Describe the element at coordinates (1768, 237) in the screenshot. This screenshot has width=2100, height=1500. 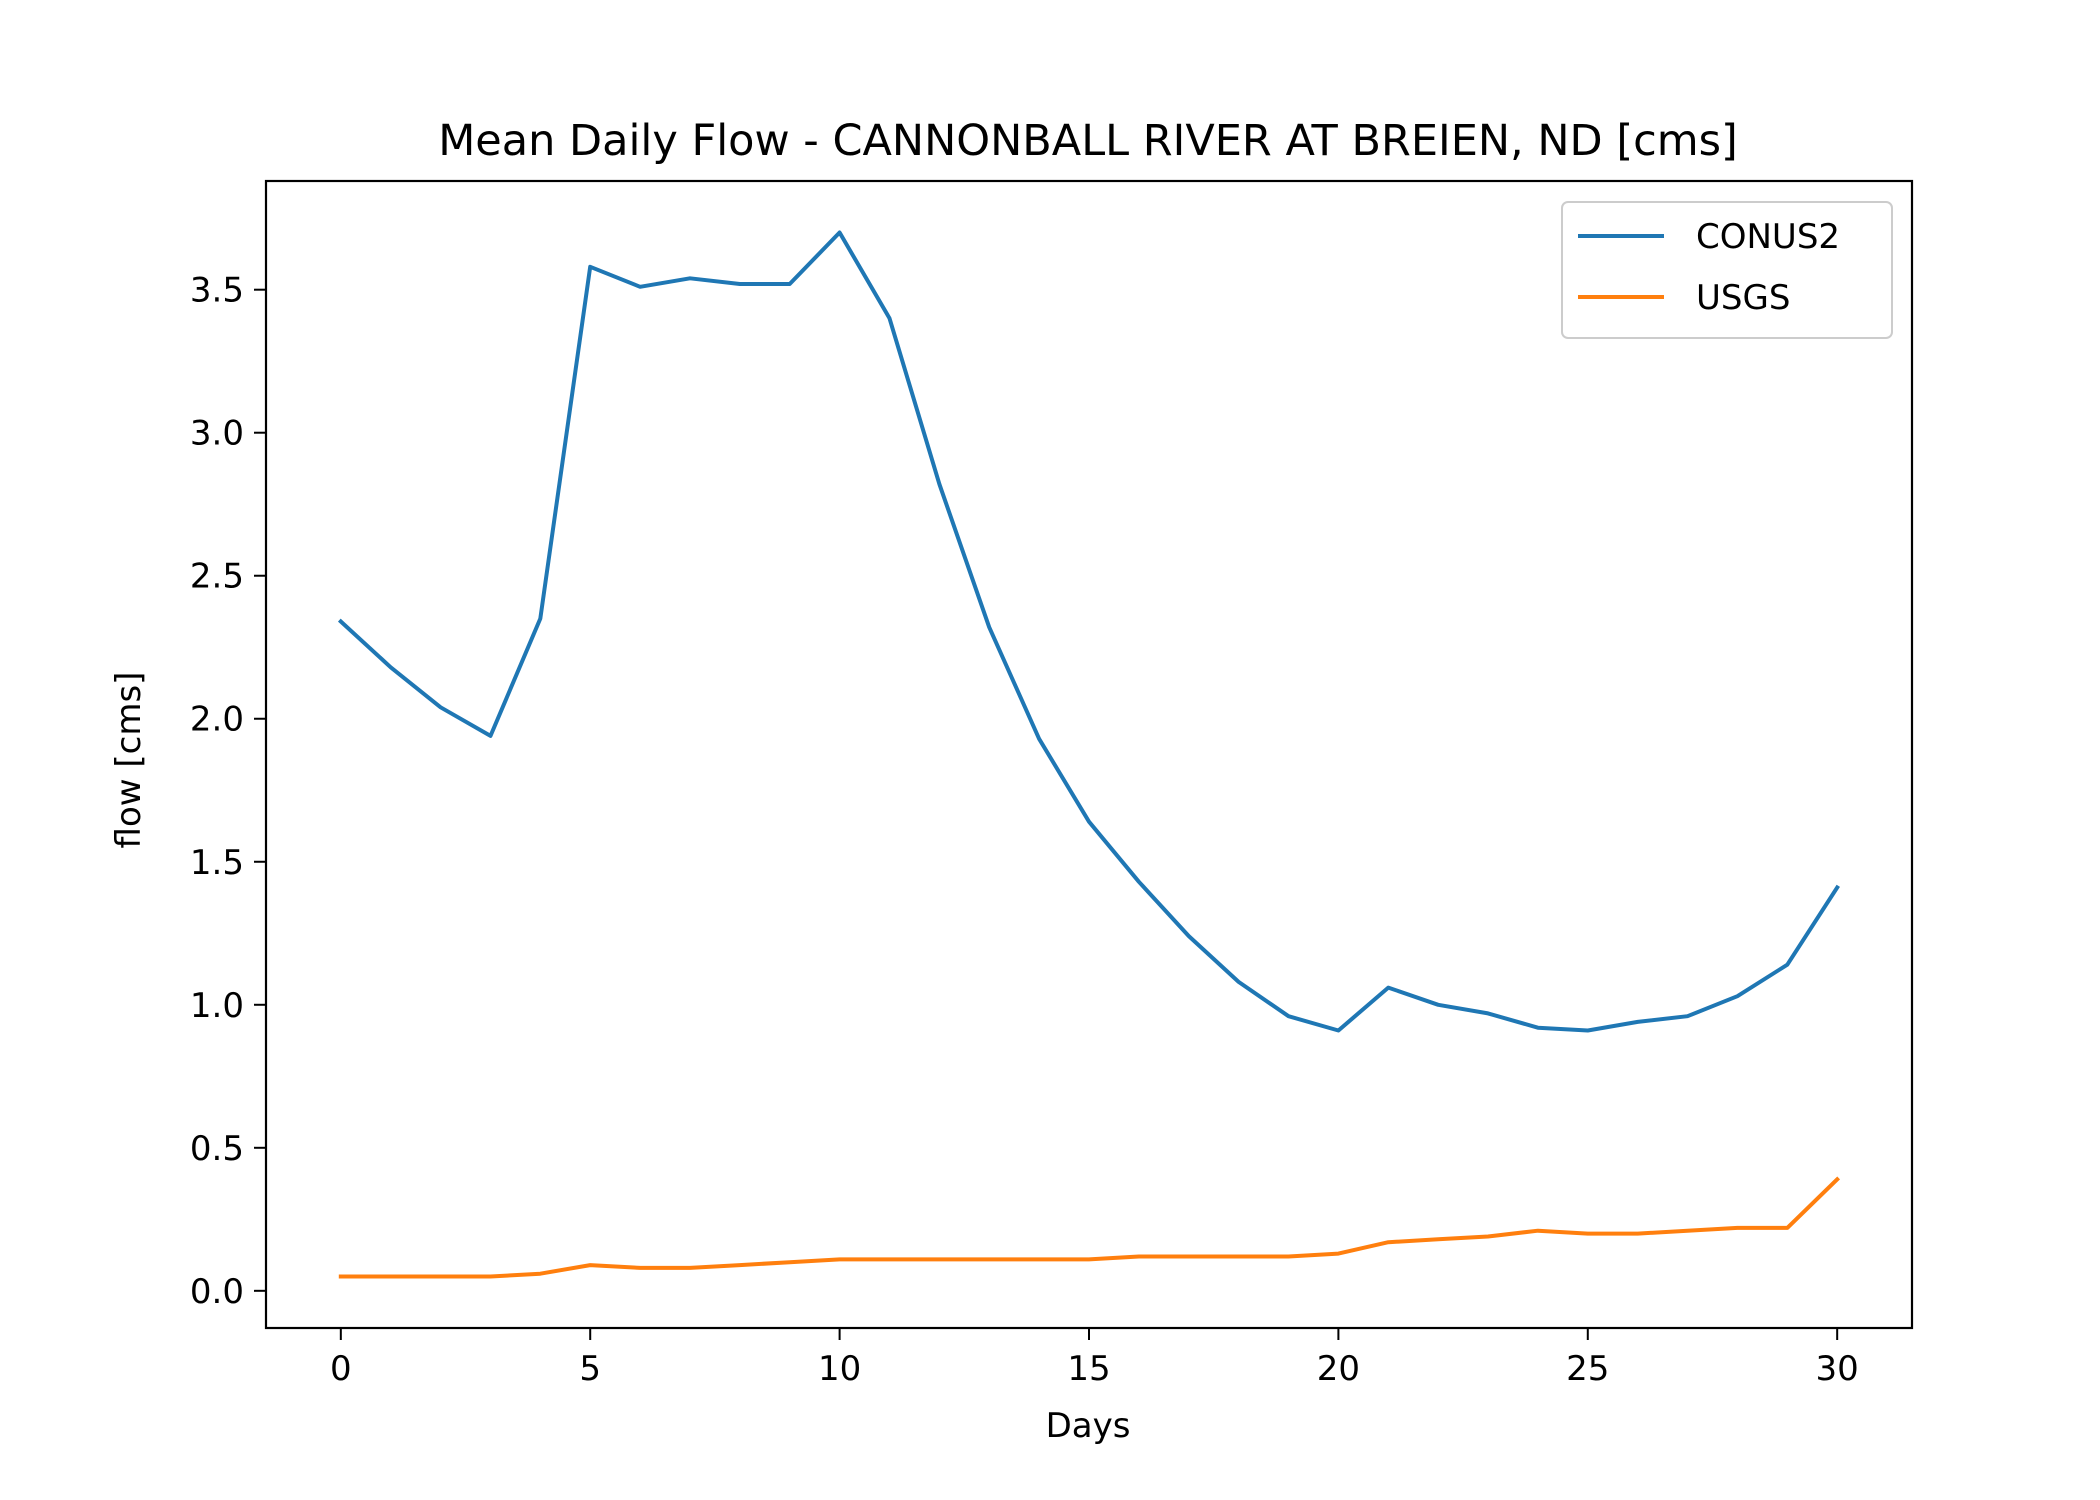
I see `legend-label-conus2: CONUS2` at that location.